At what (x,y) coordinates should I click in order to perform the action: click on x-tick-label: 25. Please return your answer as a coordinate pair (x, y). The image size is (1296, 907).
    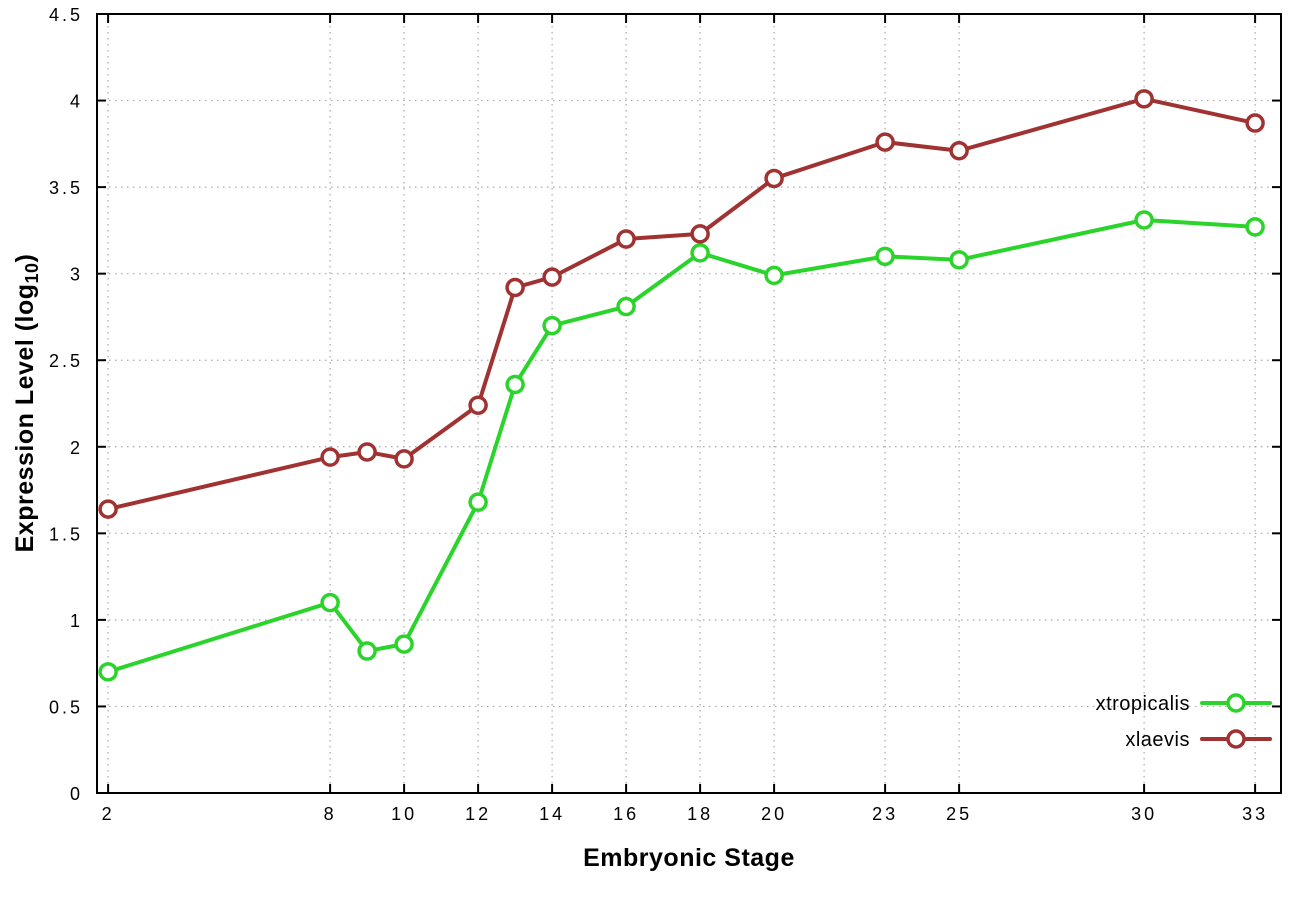
    Looking at the image, I should click on (959, 814).